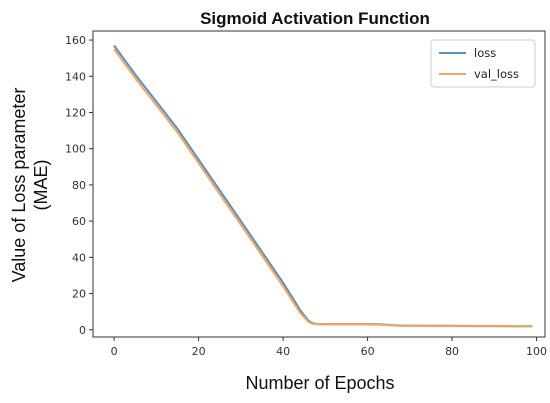  What do you see at coordinates (79, 185) in the screenshot?
I see `y-tick-label: 80` at bounding box center [79, 185].